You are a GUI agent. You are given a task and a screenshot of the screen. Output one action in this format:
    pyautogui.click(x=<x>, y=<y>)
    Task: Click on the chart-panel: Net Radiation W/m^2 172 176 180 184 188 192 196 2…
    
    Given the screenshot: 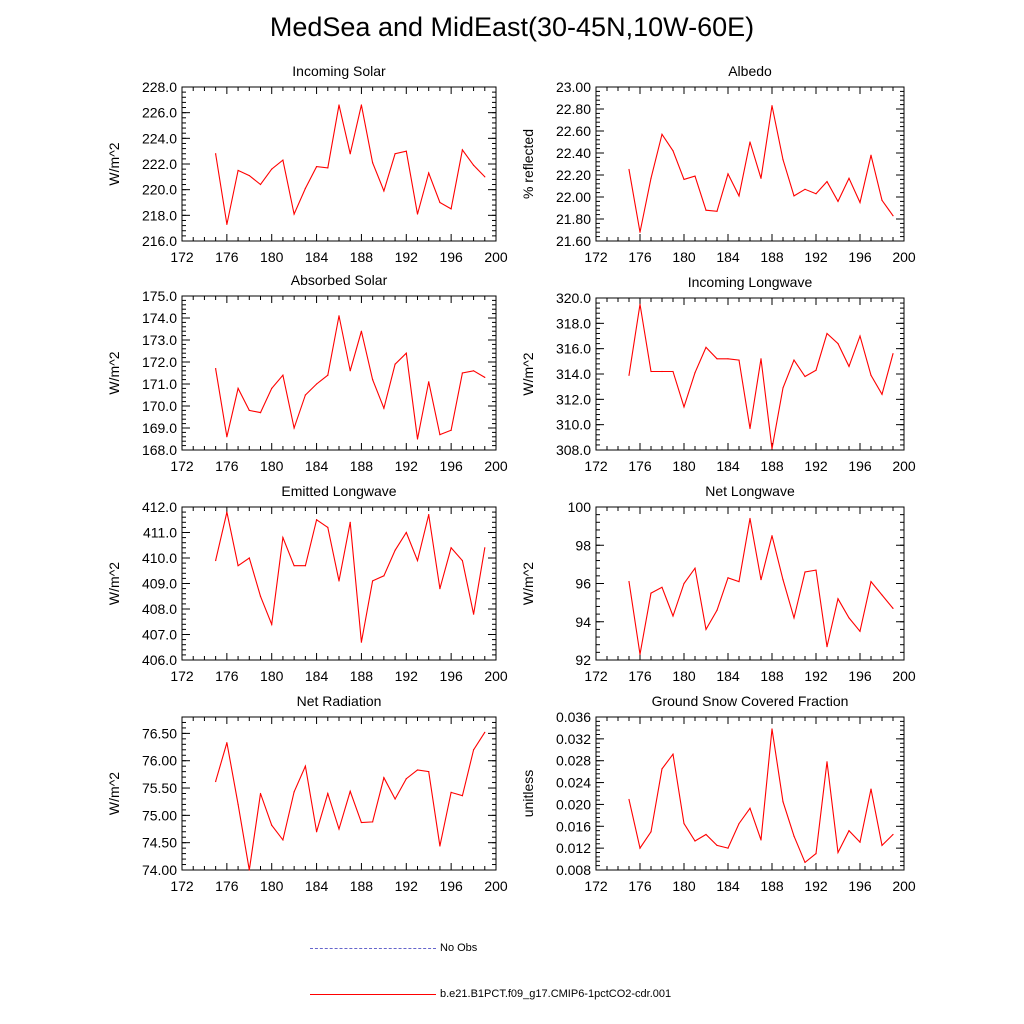 What is the action you would take?
    pyautogui.click(x=307, y=793)
    